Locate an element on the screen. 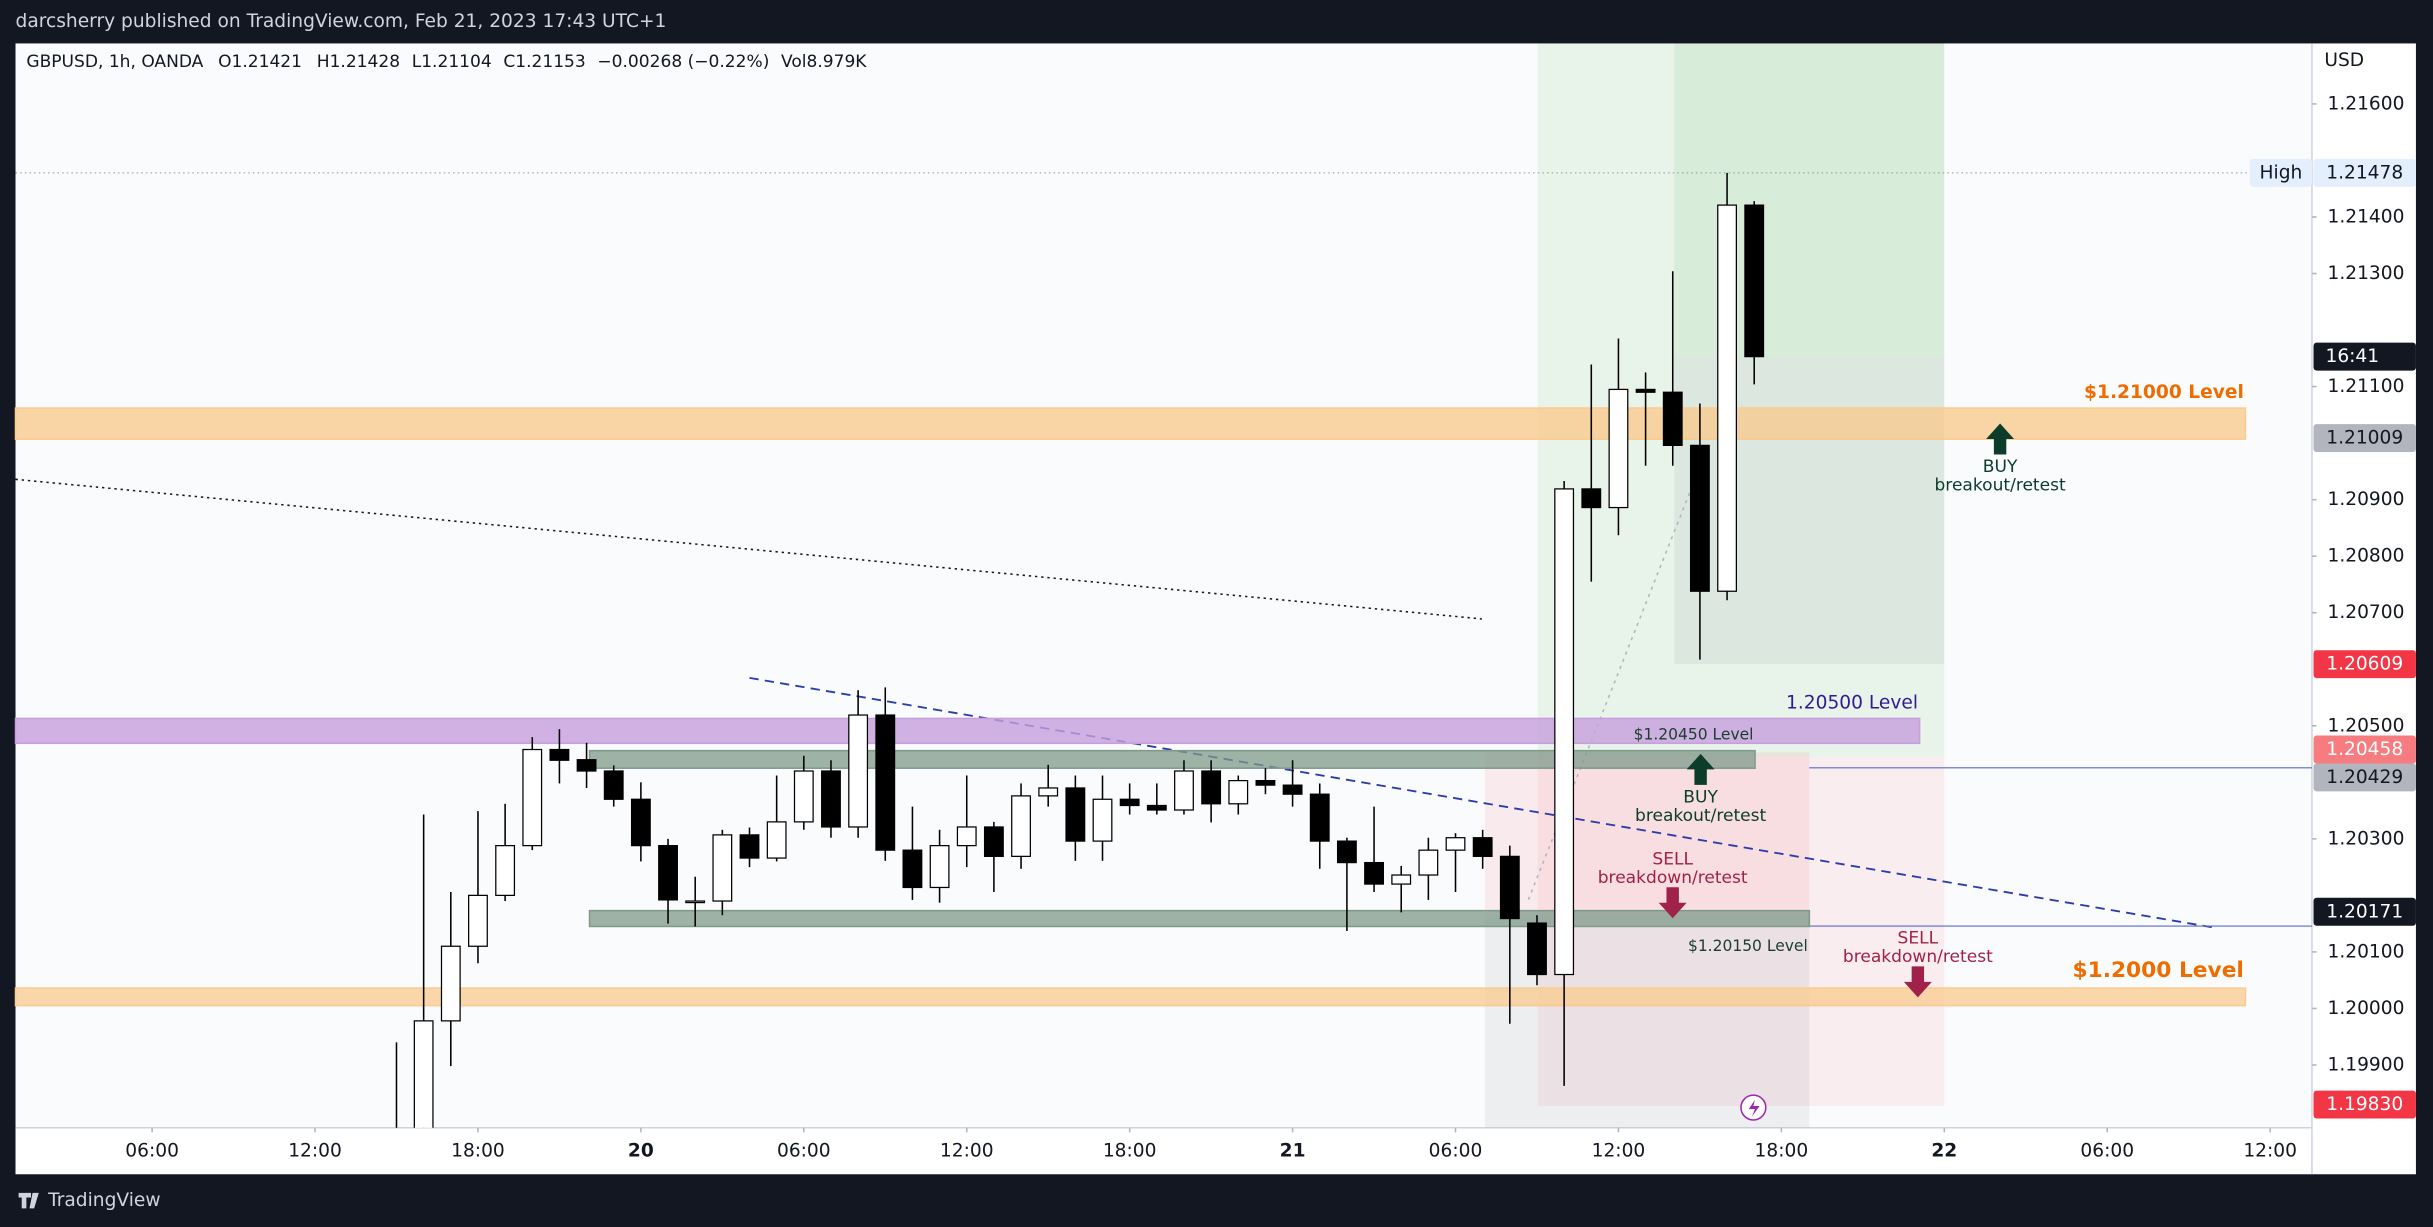 This screenshot has height=1227, width=2433. level-label: $1.20450 Level is located at coordinates (1694, 735).